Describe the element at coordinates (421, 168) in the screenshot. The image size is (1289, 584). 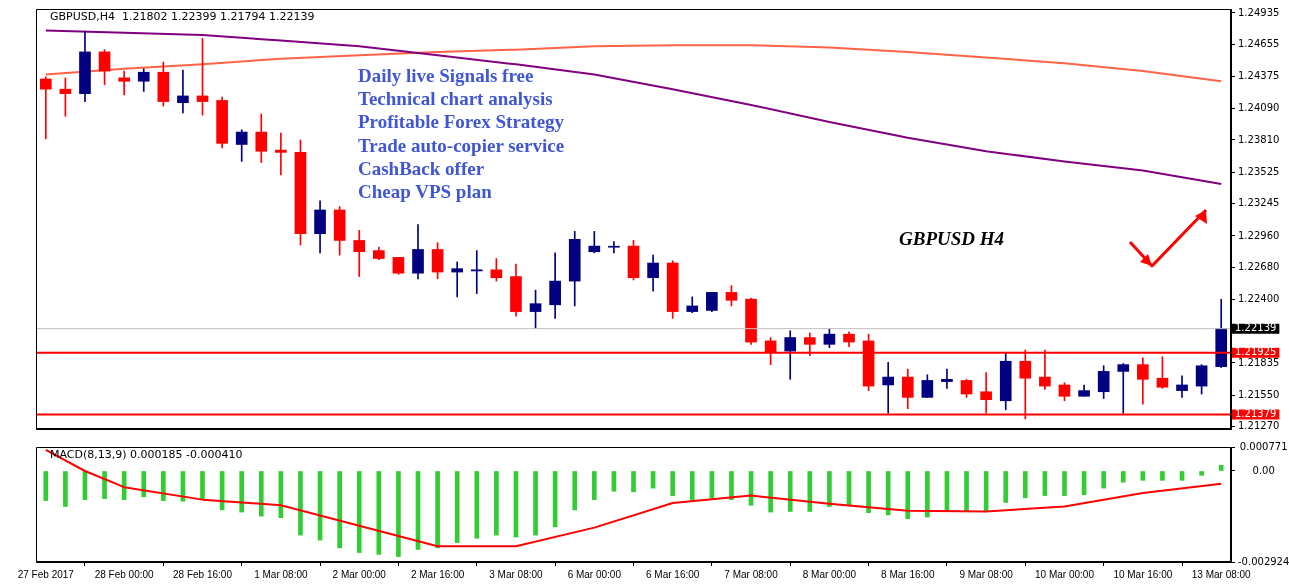
I see `annotation: CashBack offer` at that location.